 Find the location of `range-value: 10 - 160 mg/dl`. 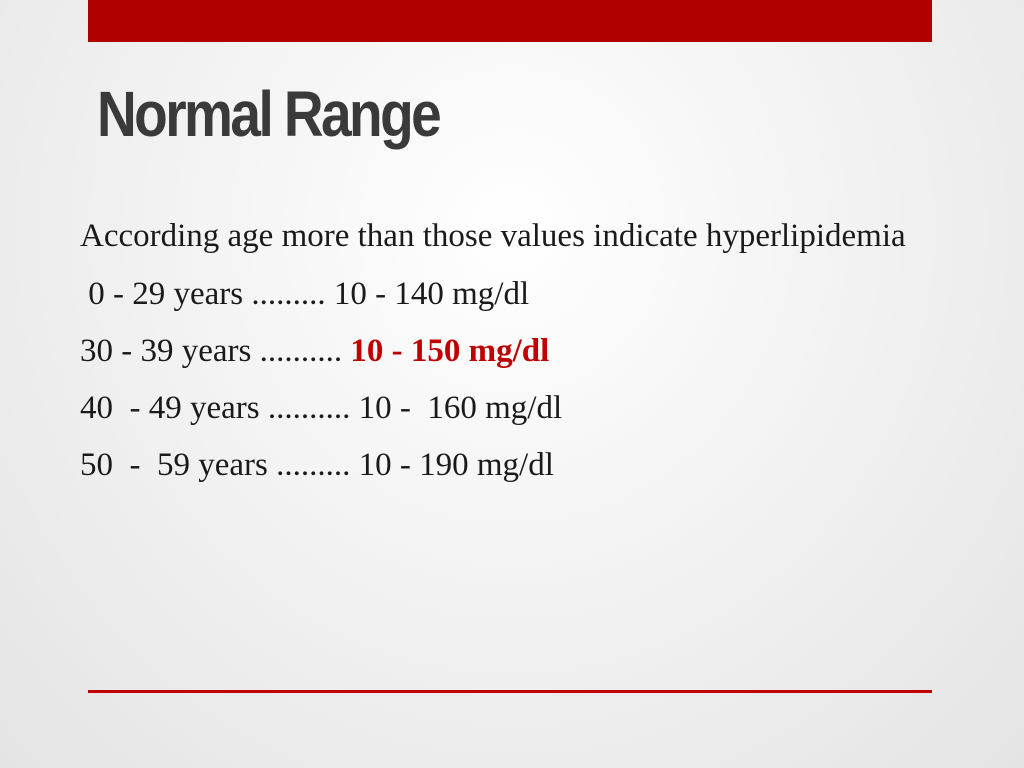

range-value: 10 - 160 mg/dl is located at coordinates (460, 408).